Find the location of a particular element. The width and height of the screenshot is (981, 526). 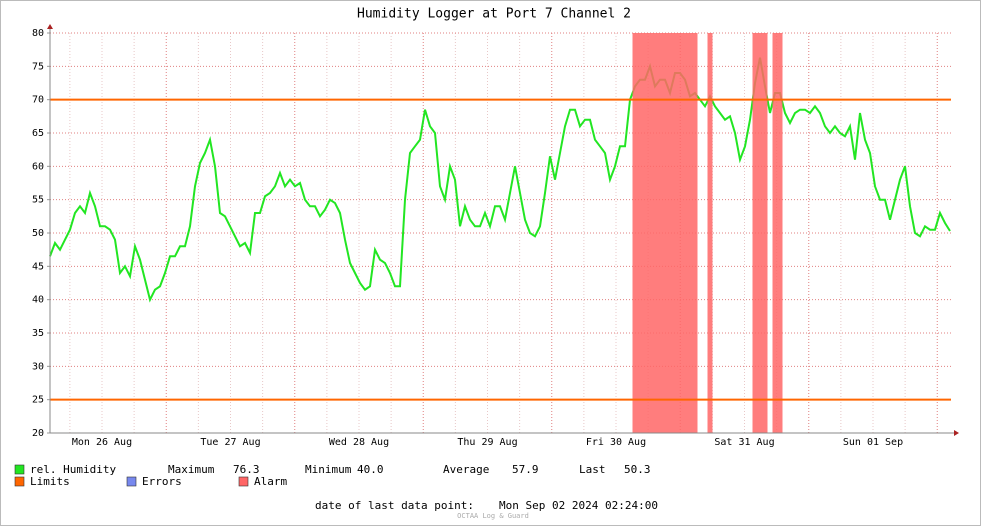

stat-value: 57.9 is located at coordinates (525, 469).